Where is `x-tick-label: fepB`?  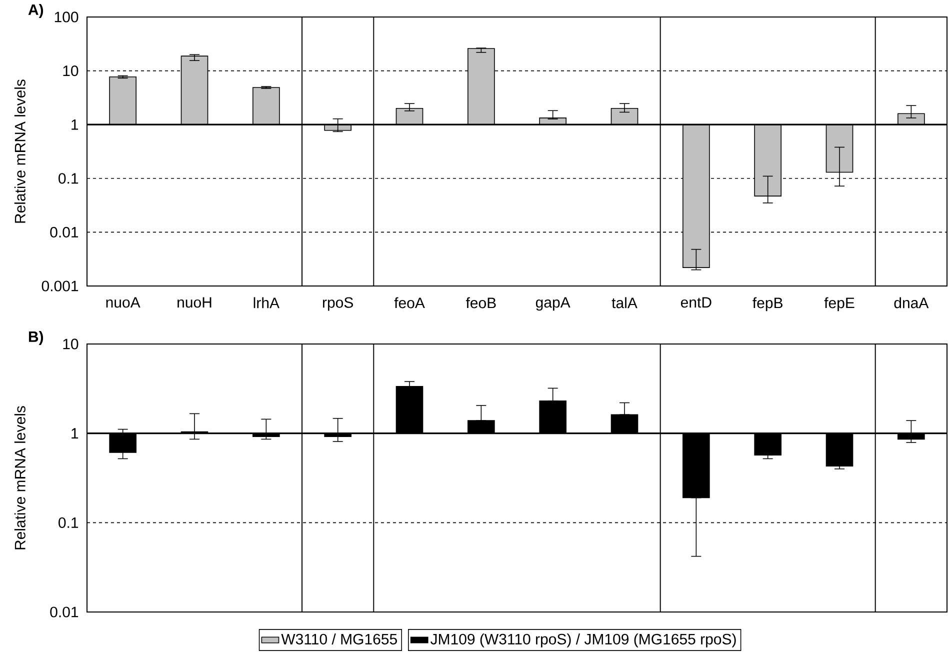 x-tick-label: fepB is located at coordinates (767, 304).